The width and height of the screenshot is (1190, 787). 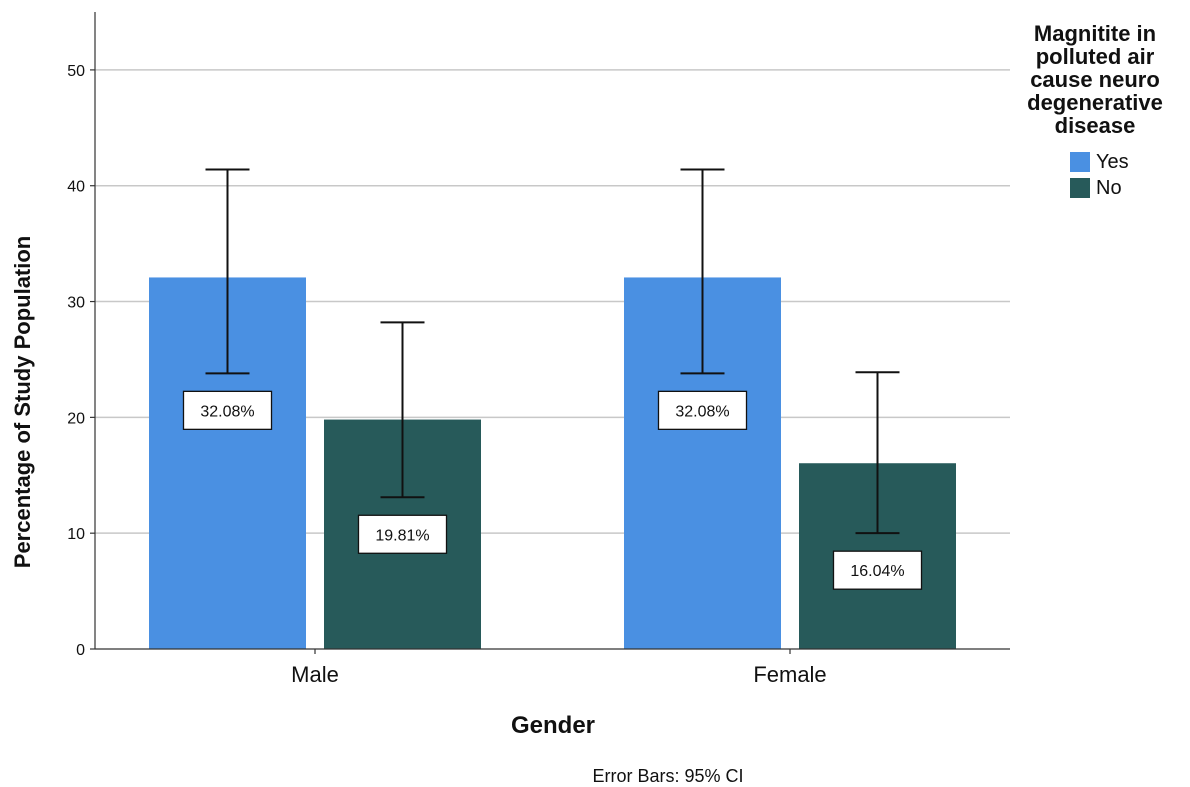 What do you see at coordinates (22, 402) in the screenshot?
I see `y-axis-label: Percentage of Study Population` at bounding box center [22, 402].